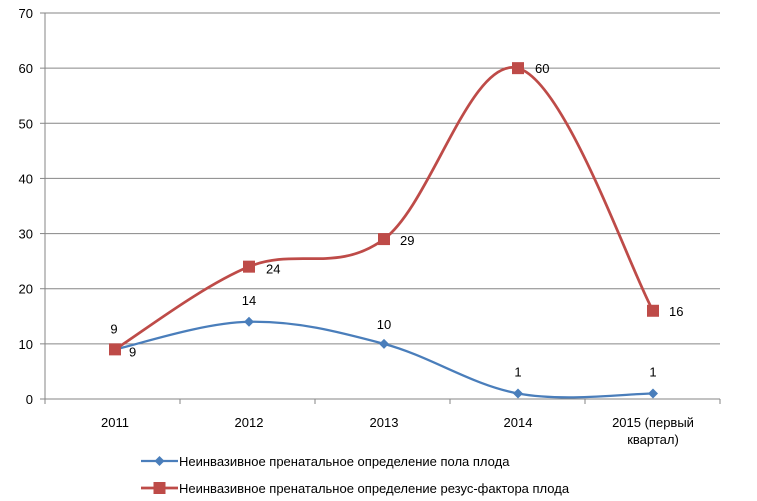 This screenshot has width=757, height=501. I want to click on x-tick-label: 2012, so click(249, 422).